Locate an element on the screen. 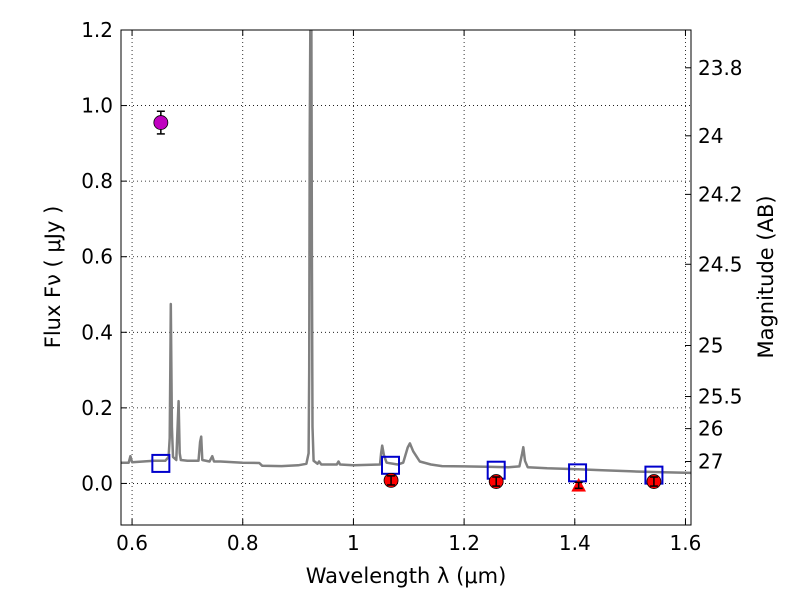 Image resolution: width=800 pixels, height=600 pixels. optical-flux-point is located at coordinates (161, 122).